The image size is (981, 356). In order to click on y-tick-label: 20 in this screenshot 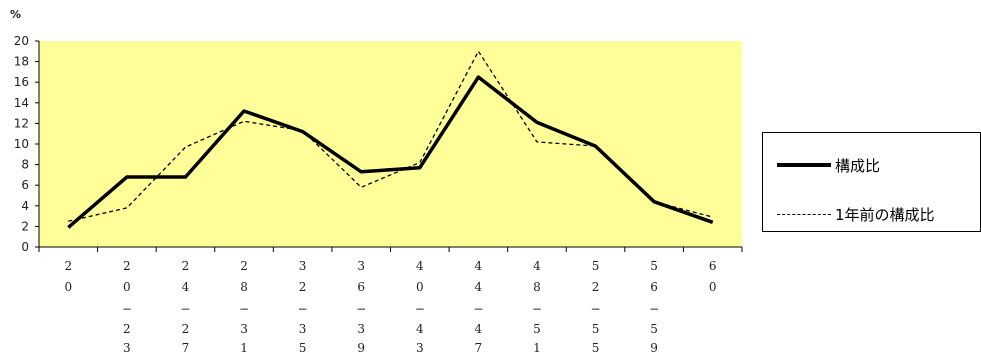, I will do `click(21, 41)`.